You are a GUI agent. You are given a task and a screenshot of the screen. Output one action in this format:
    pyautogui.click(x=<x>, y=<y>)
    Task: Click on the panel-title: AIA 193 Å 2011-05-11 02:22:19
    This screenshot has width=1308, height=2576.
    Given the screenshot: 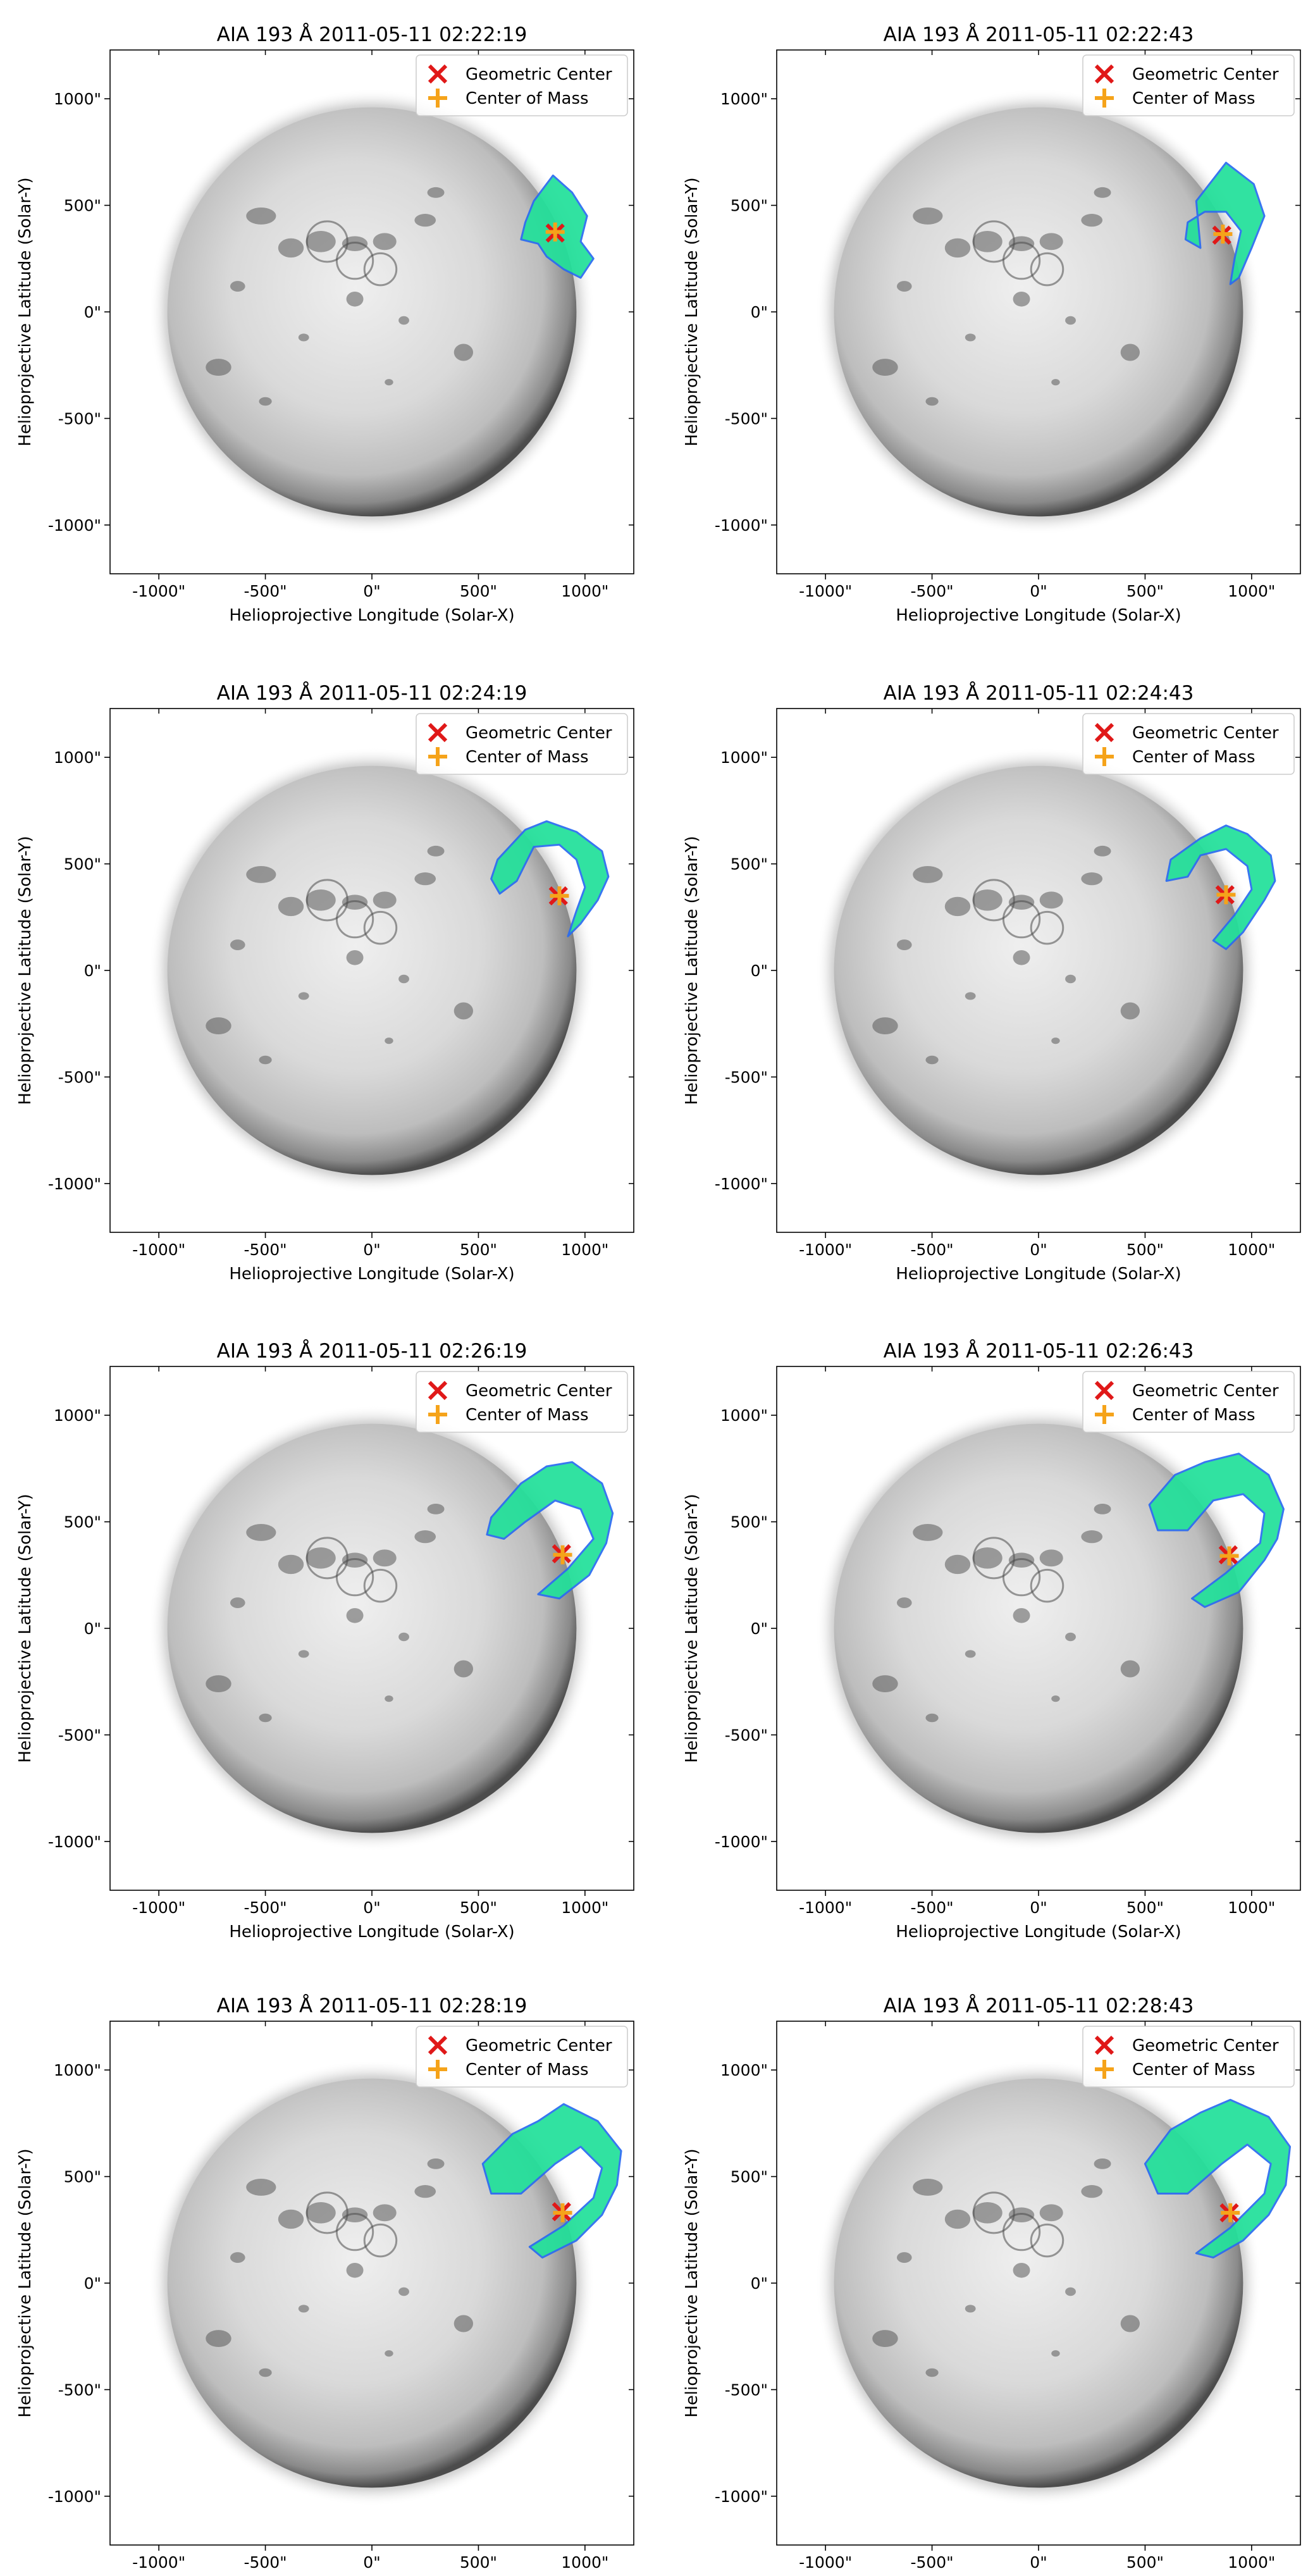 What is the action you would take?
    pyautogui.click(x=372, y=34)
    